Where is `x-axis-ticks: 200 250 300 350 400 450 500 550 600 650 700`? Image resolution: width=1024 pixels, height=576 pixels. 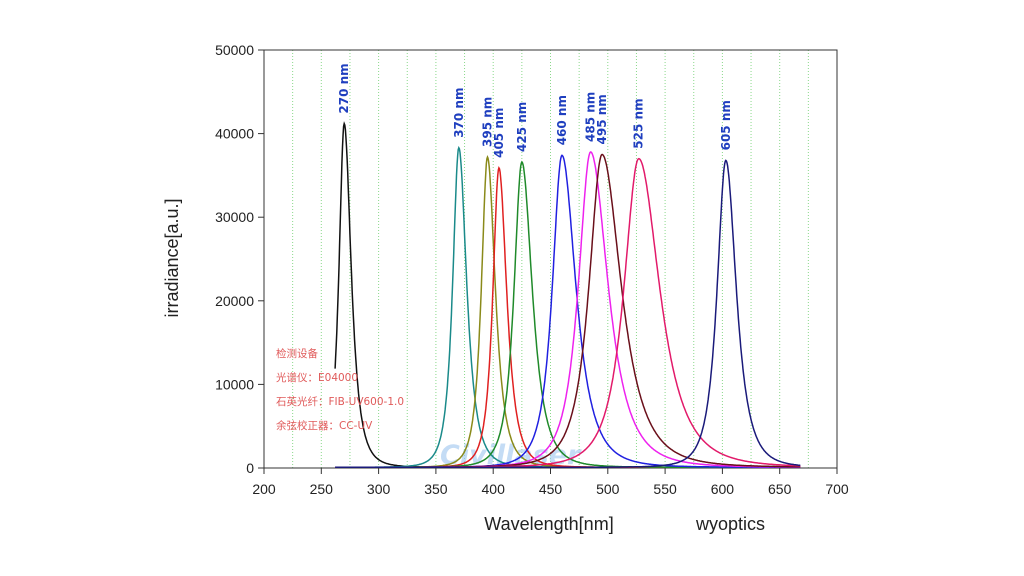 x-axis-ticks: 200 250 300 350 400 450 500 550 600 650 700 is located at coordinates (550, 482).